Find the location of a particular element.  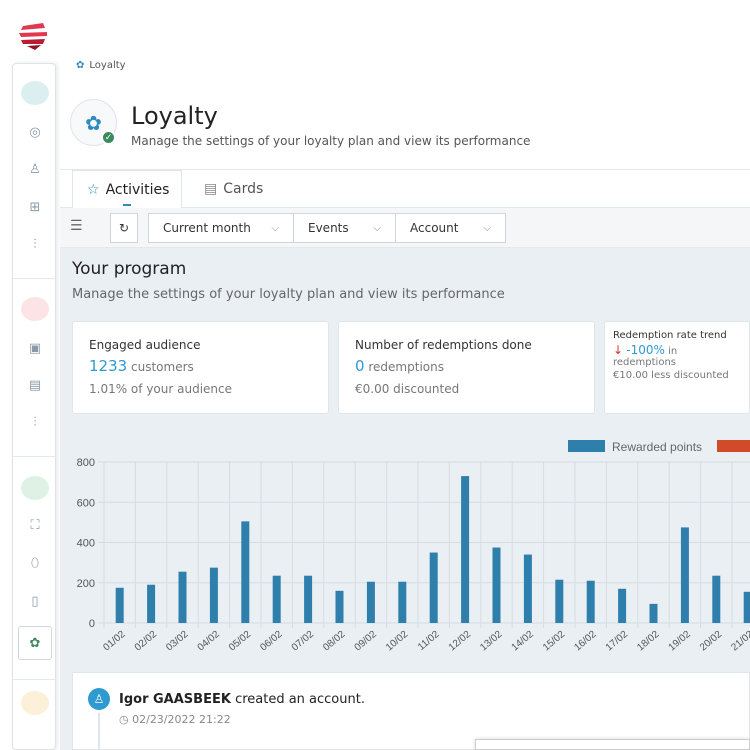

tag-icon: ⬯ is located at coordinates (35, 563).